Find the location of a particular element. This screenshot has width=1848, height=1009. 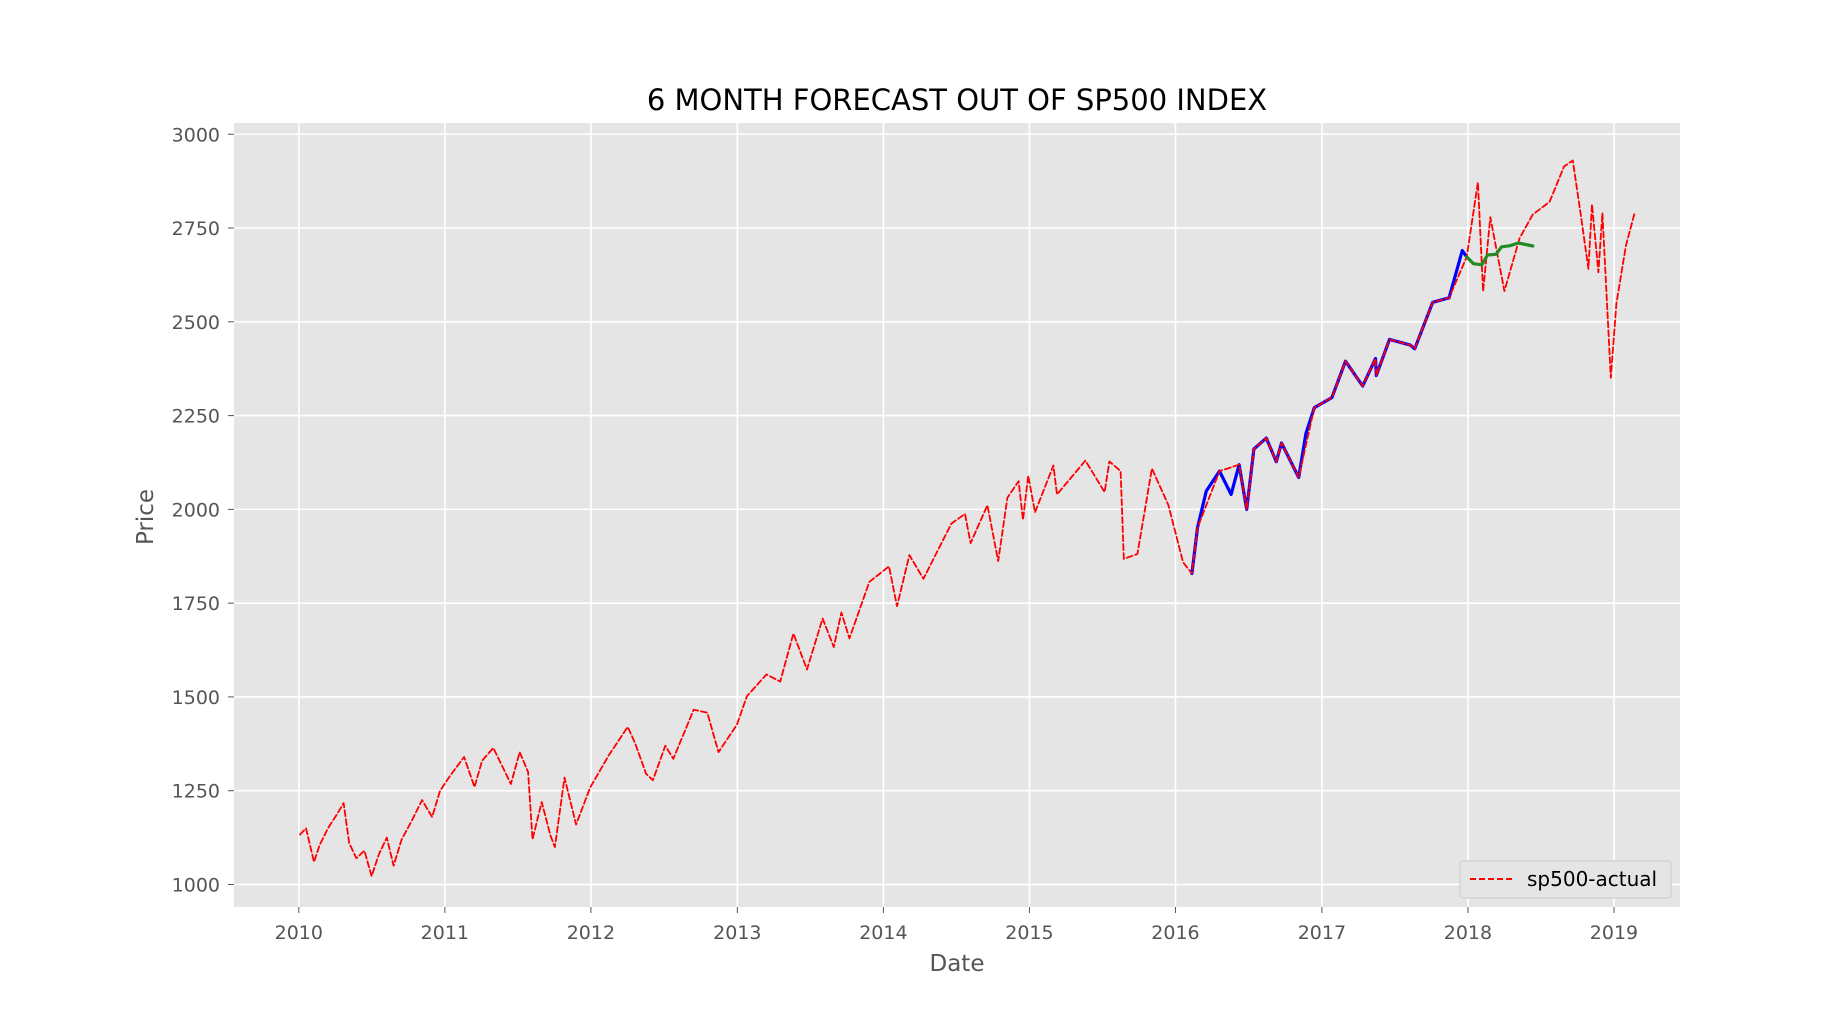

x-tick-label-2017: 2017 is located at coordinates (1322, 933).